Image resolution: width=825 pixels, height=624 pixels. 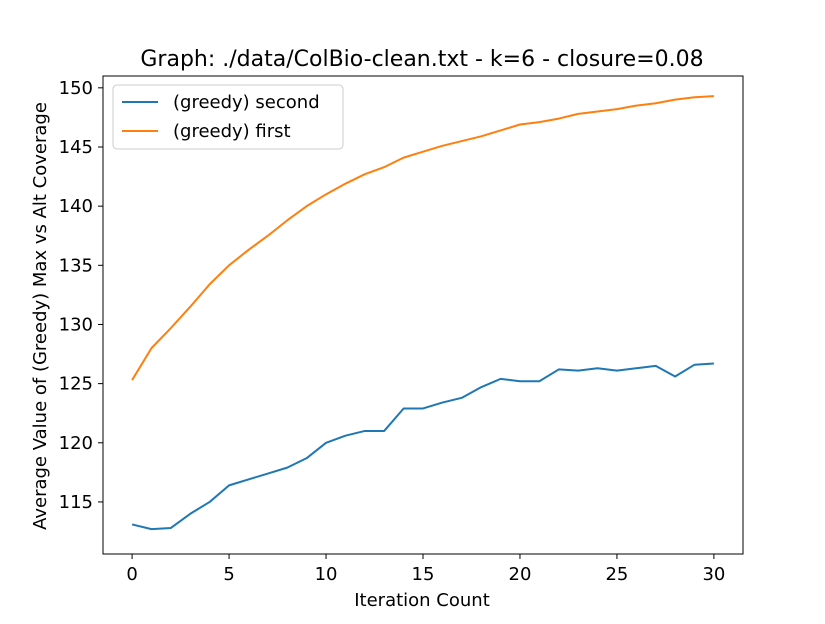 What do you see at coordinates (76, 206) in the screenshot?
I see `y-tick-label: 140` at bounding box center [76, 206].